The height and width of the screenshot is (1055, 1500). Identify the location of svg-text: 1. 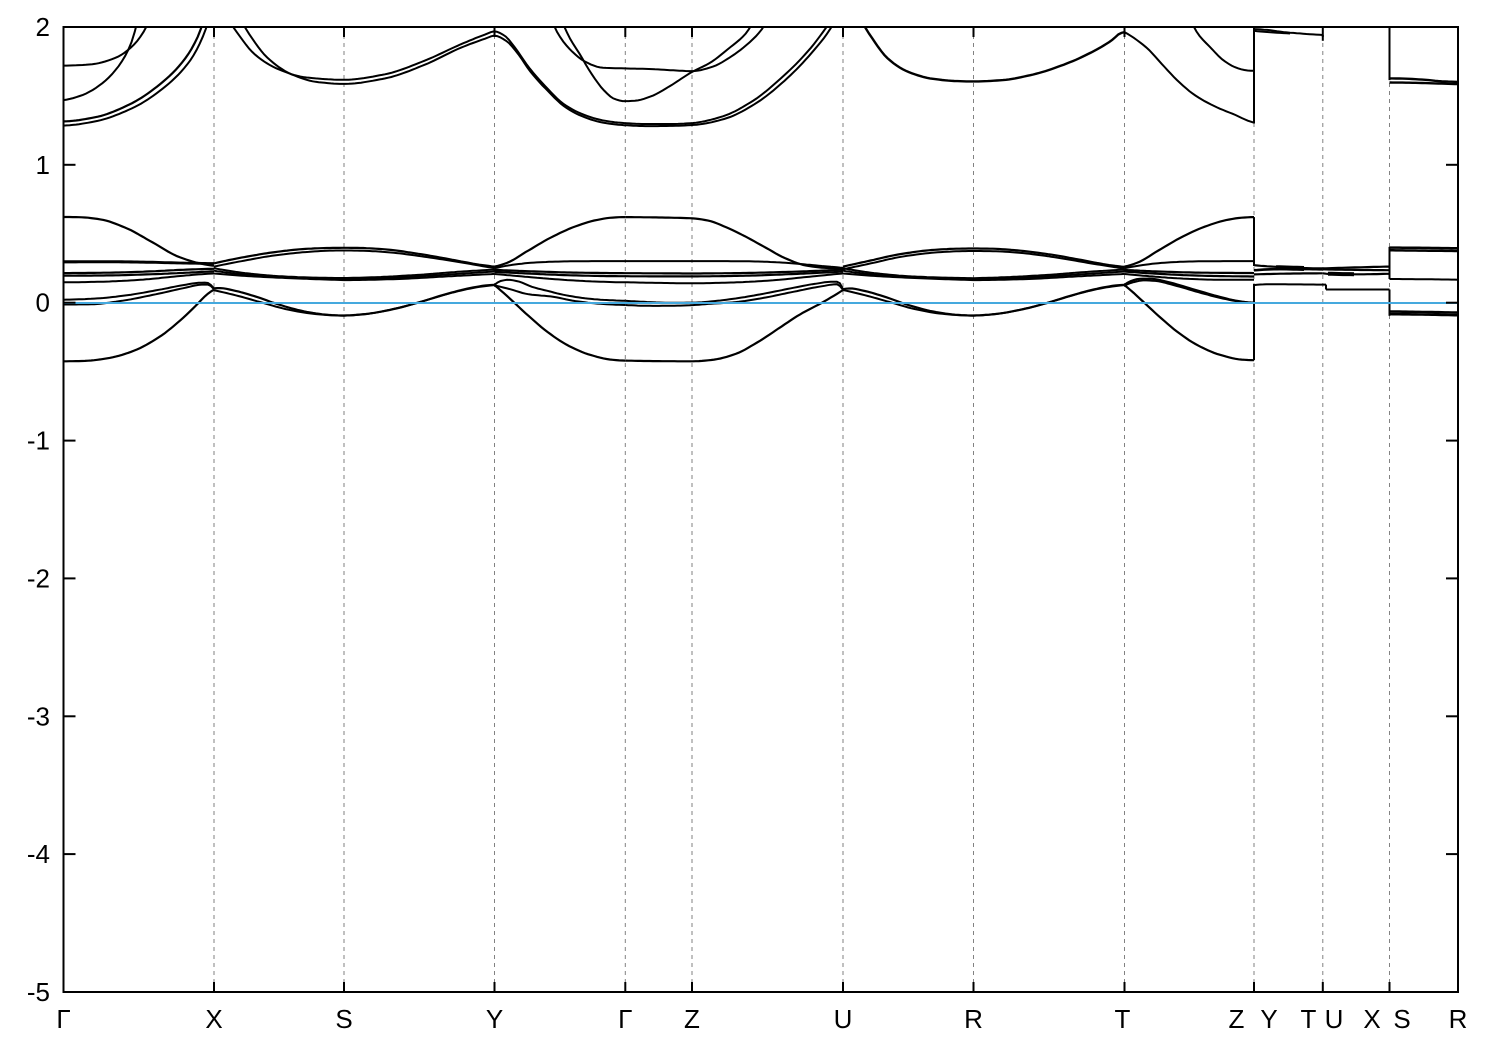
(43, 165).